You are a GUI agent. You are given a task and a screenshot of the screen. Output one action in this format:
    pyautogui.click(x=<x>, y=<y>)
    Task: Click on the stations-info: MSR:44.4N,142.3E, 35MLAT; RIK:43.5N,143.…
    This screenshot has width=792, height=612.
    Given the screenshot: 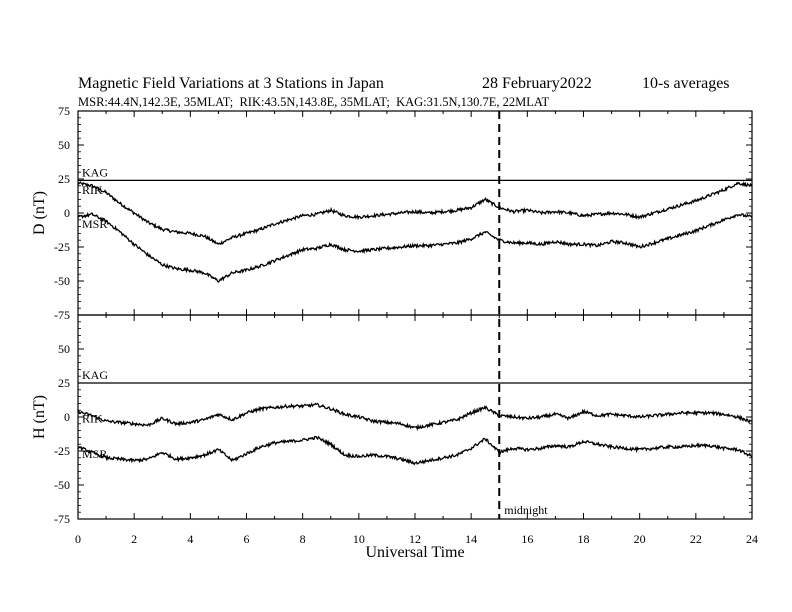 What is the action you would take?
    pyautogui.click(x=314, y=102)
    